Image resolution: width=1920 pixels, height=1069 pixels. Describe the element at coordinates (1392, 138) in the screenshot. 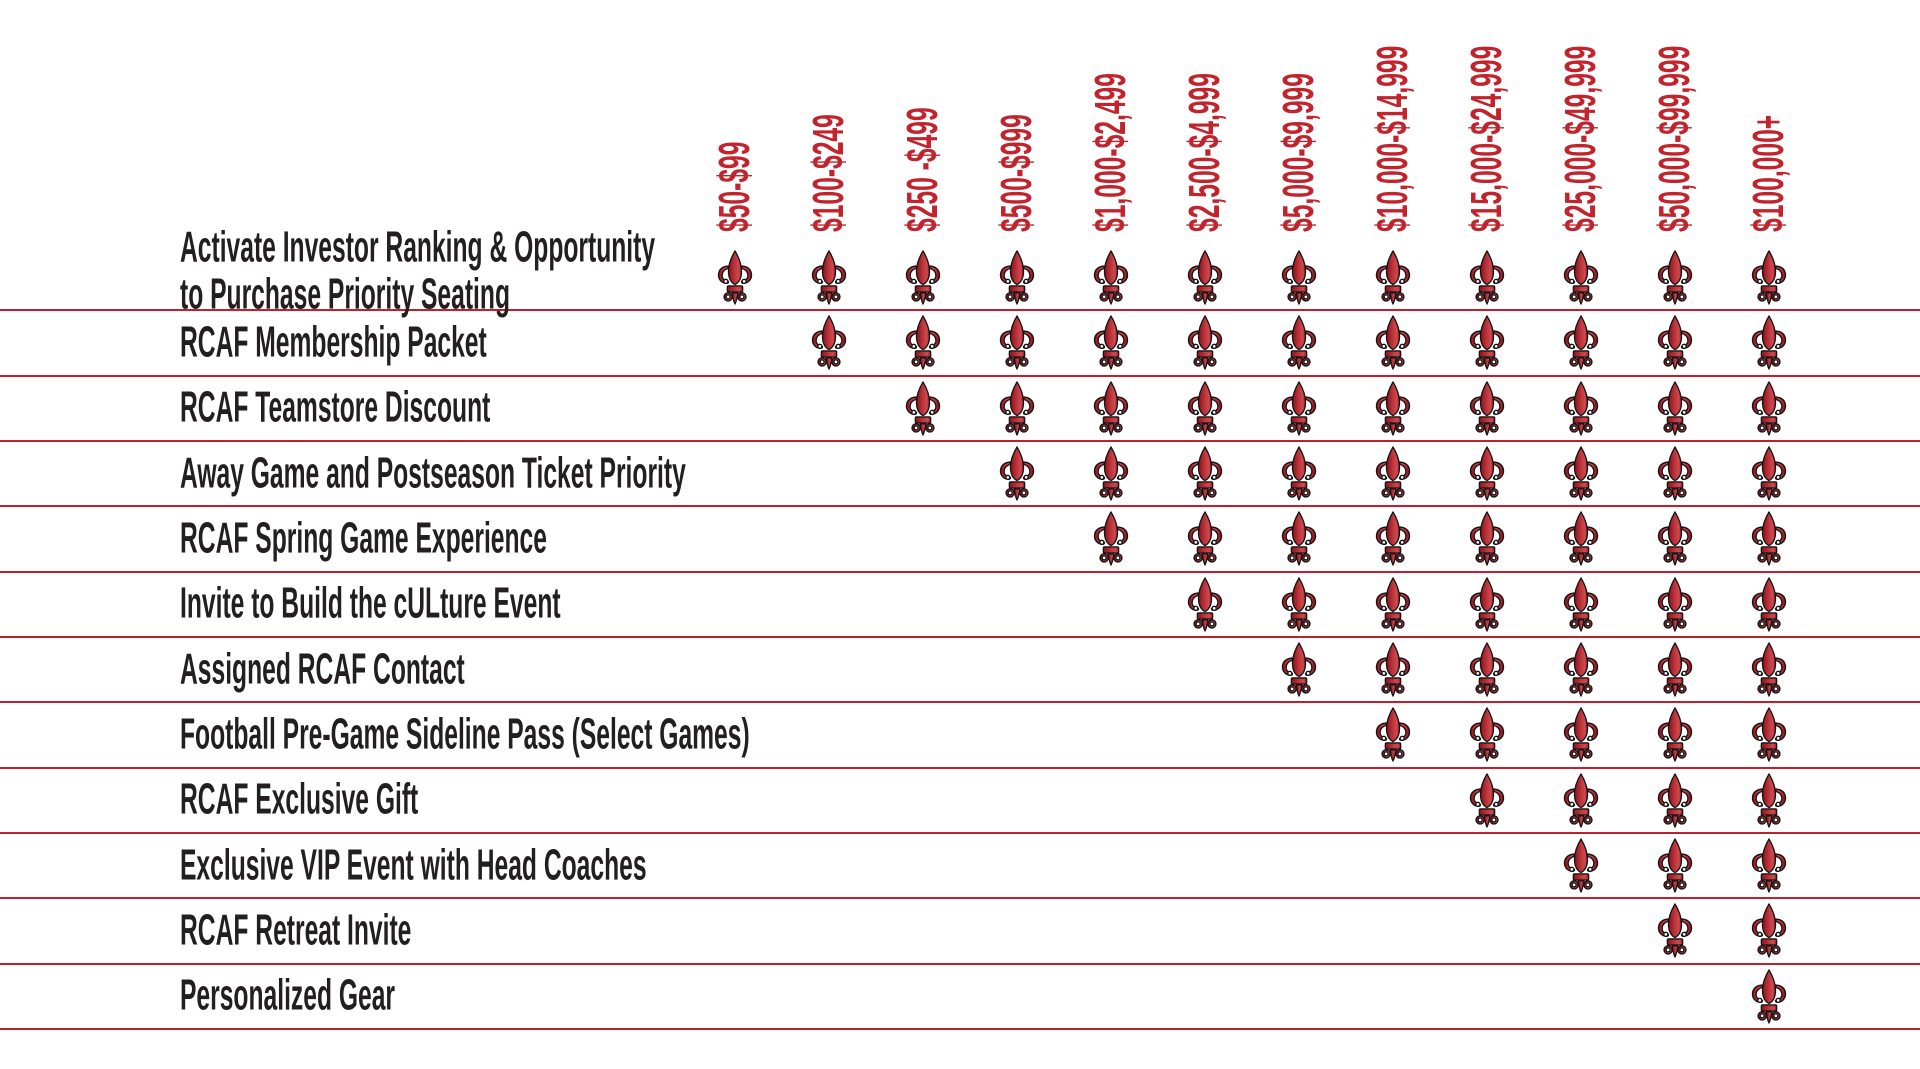

I see `giving-level-label: $10,000-$14,999` at that location.